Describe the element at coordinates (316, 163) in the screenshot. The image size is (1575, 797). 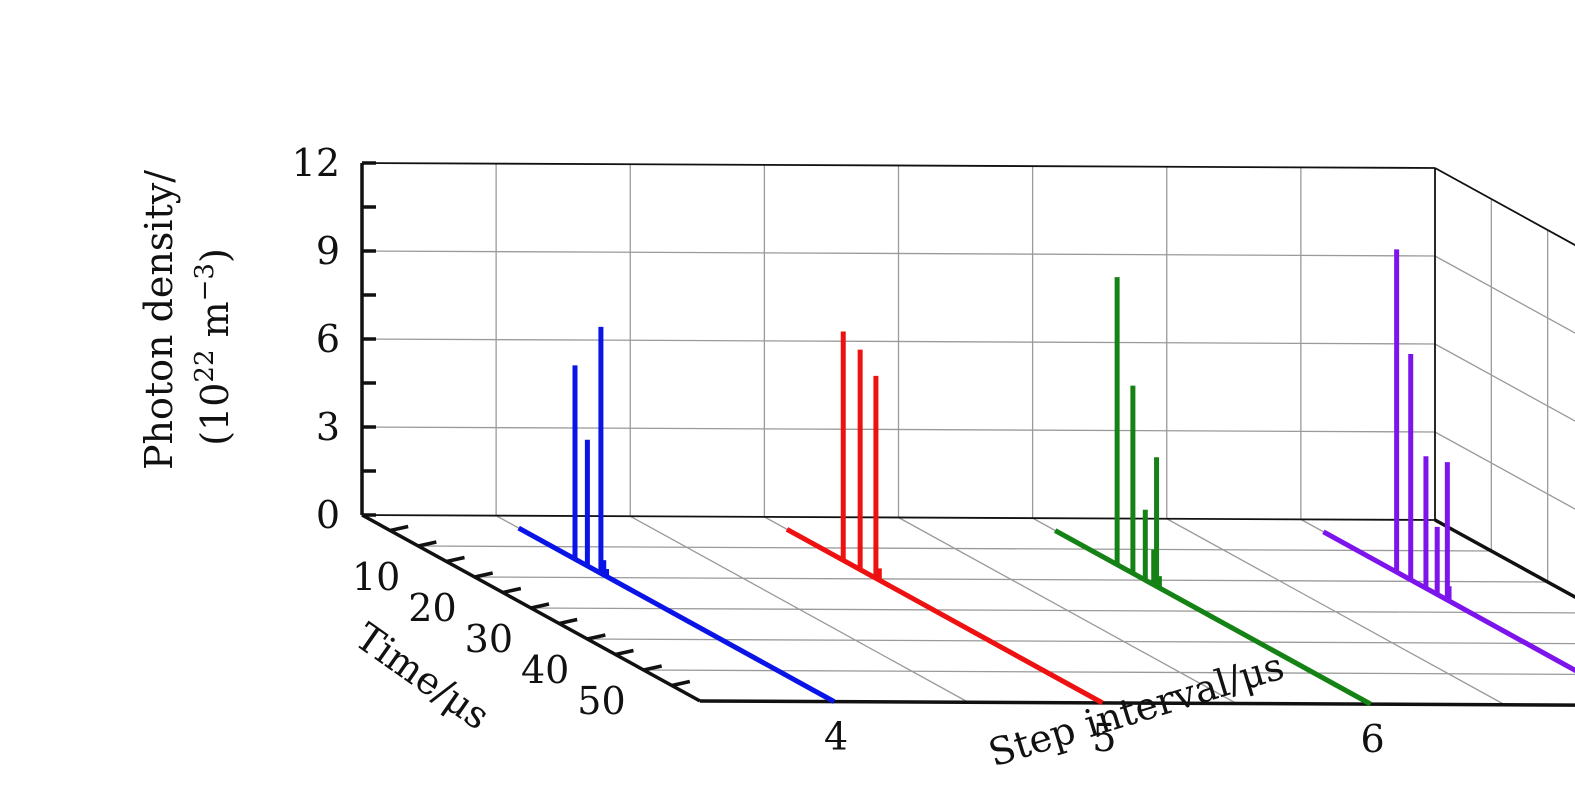
I see `z-tick-label: 12` at that location.